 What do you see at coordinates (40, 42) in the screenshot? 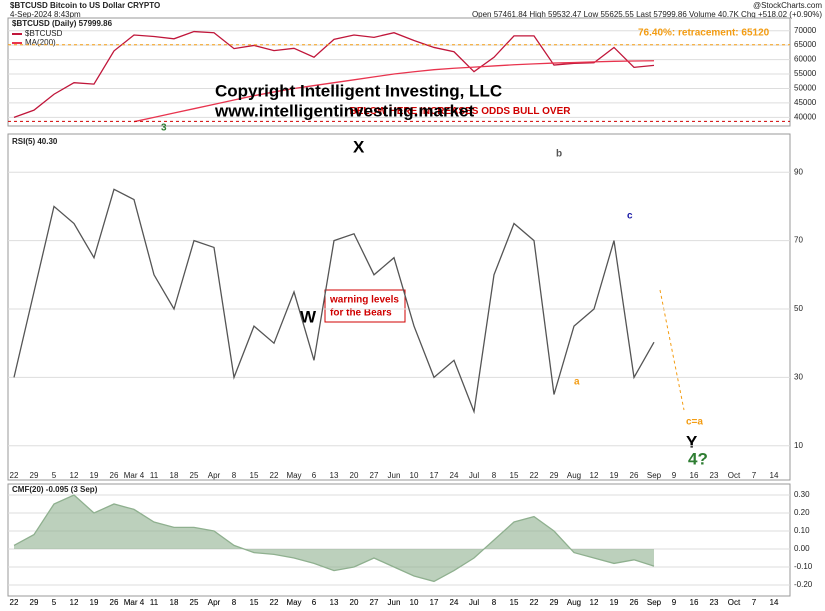
I see `legend-label: MA(200)` at bounding box center [40, 42].